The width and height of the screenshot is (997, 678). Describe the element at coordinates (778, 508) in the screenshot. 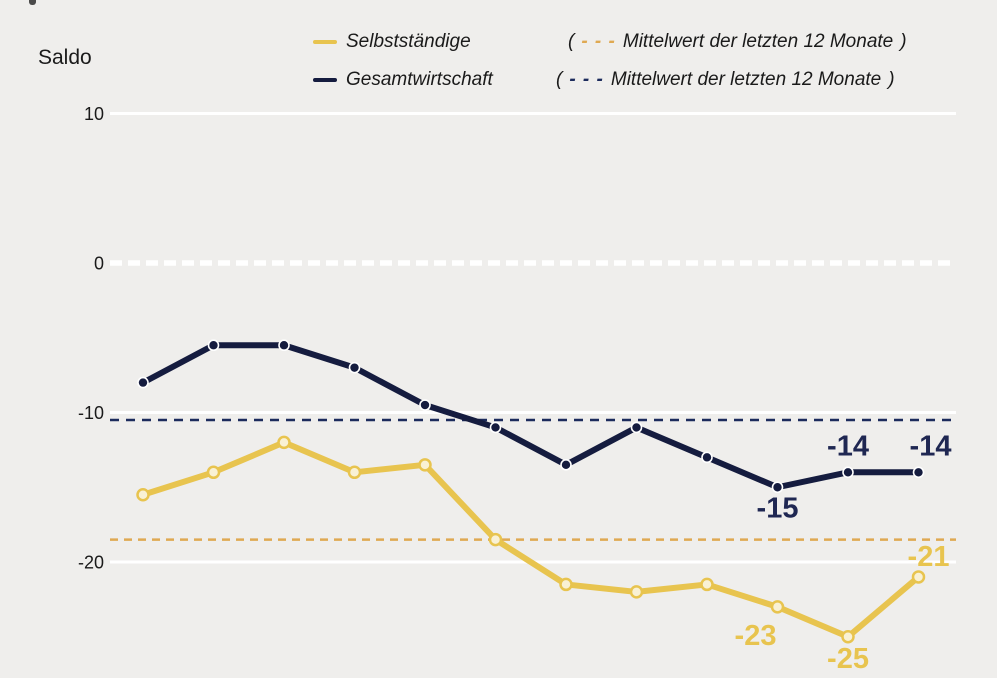

I see `gesamtwirtschaft-data-label: -15` at that location.